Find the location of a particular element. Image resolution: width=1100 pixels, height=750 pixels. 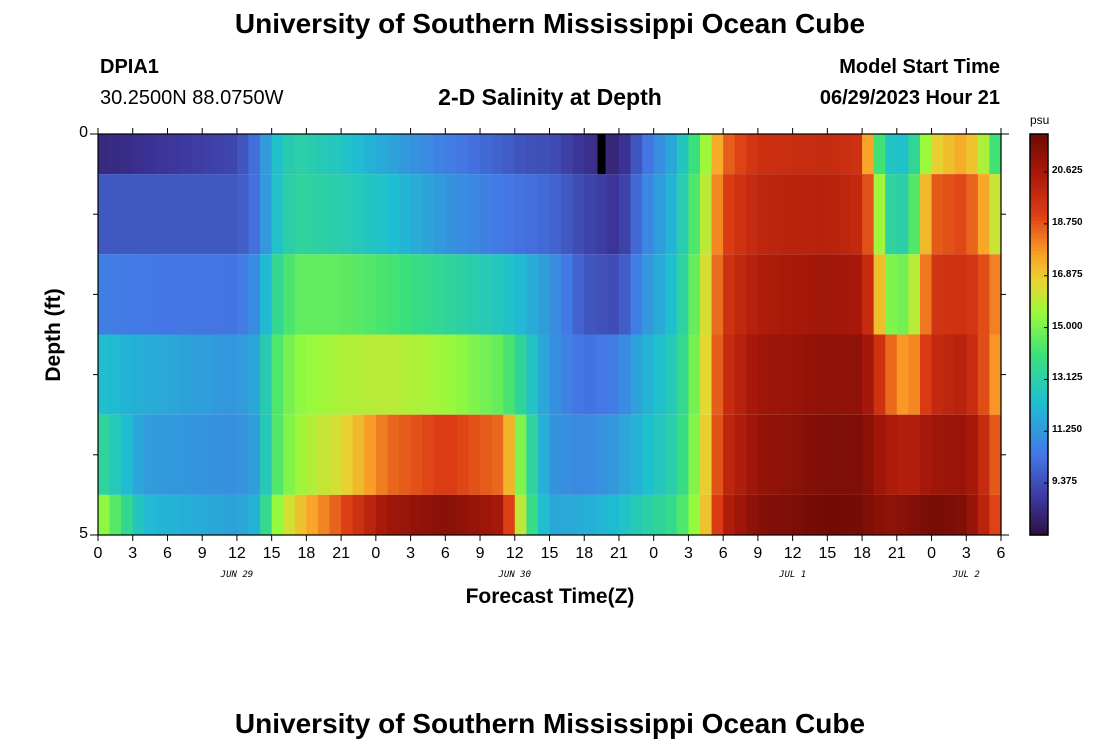

colorbar is located at coordinates (1039, 334).